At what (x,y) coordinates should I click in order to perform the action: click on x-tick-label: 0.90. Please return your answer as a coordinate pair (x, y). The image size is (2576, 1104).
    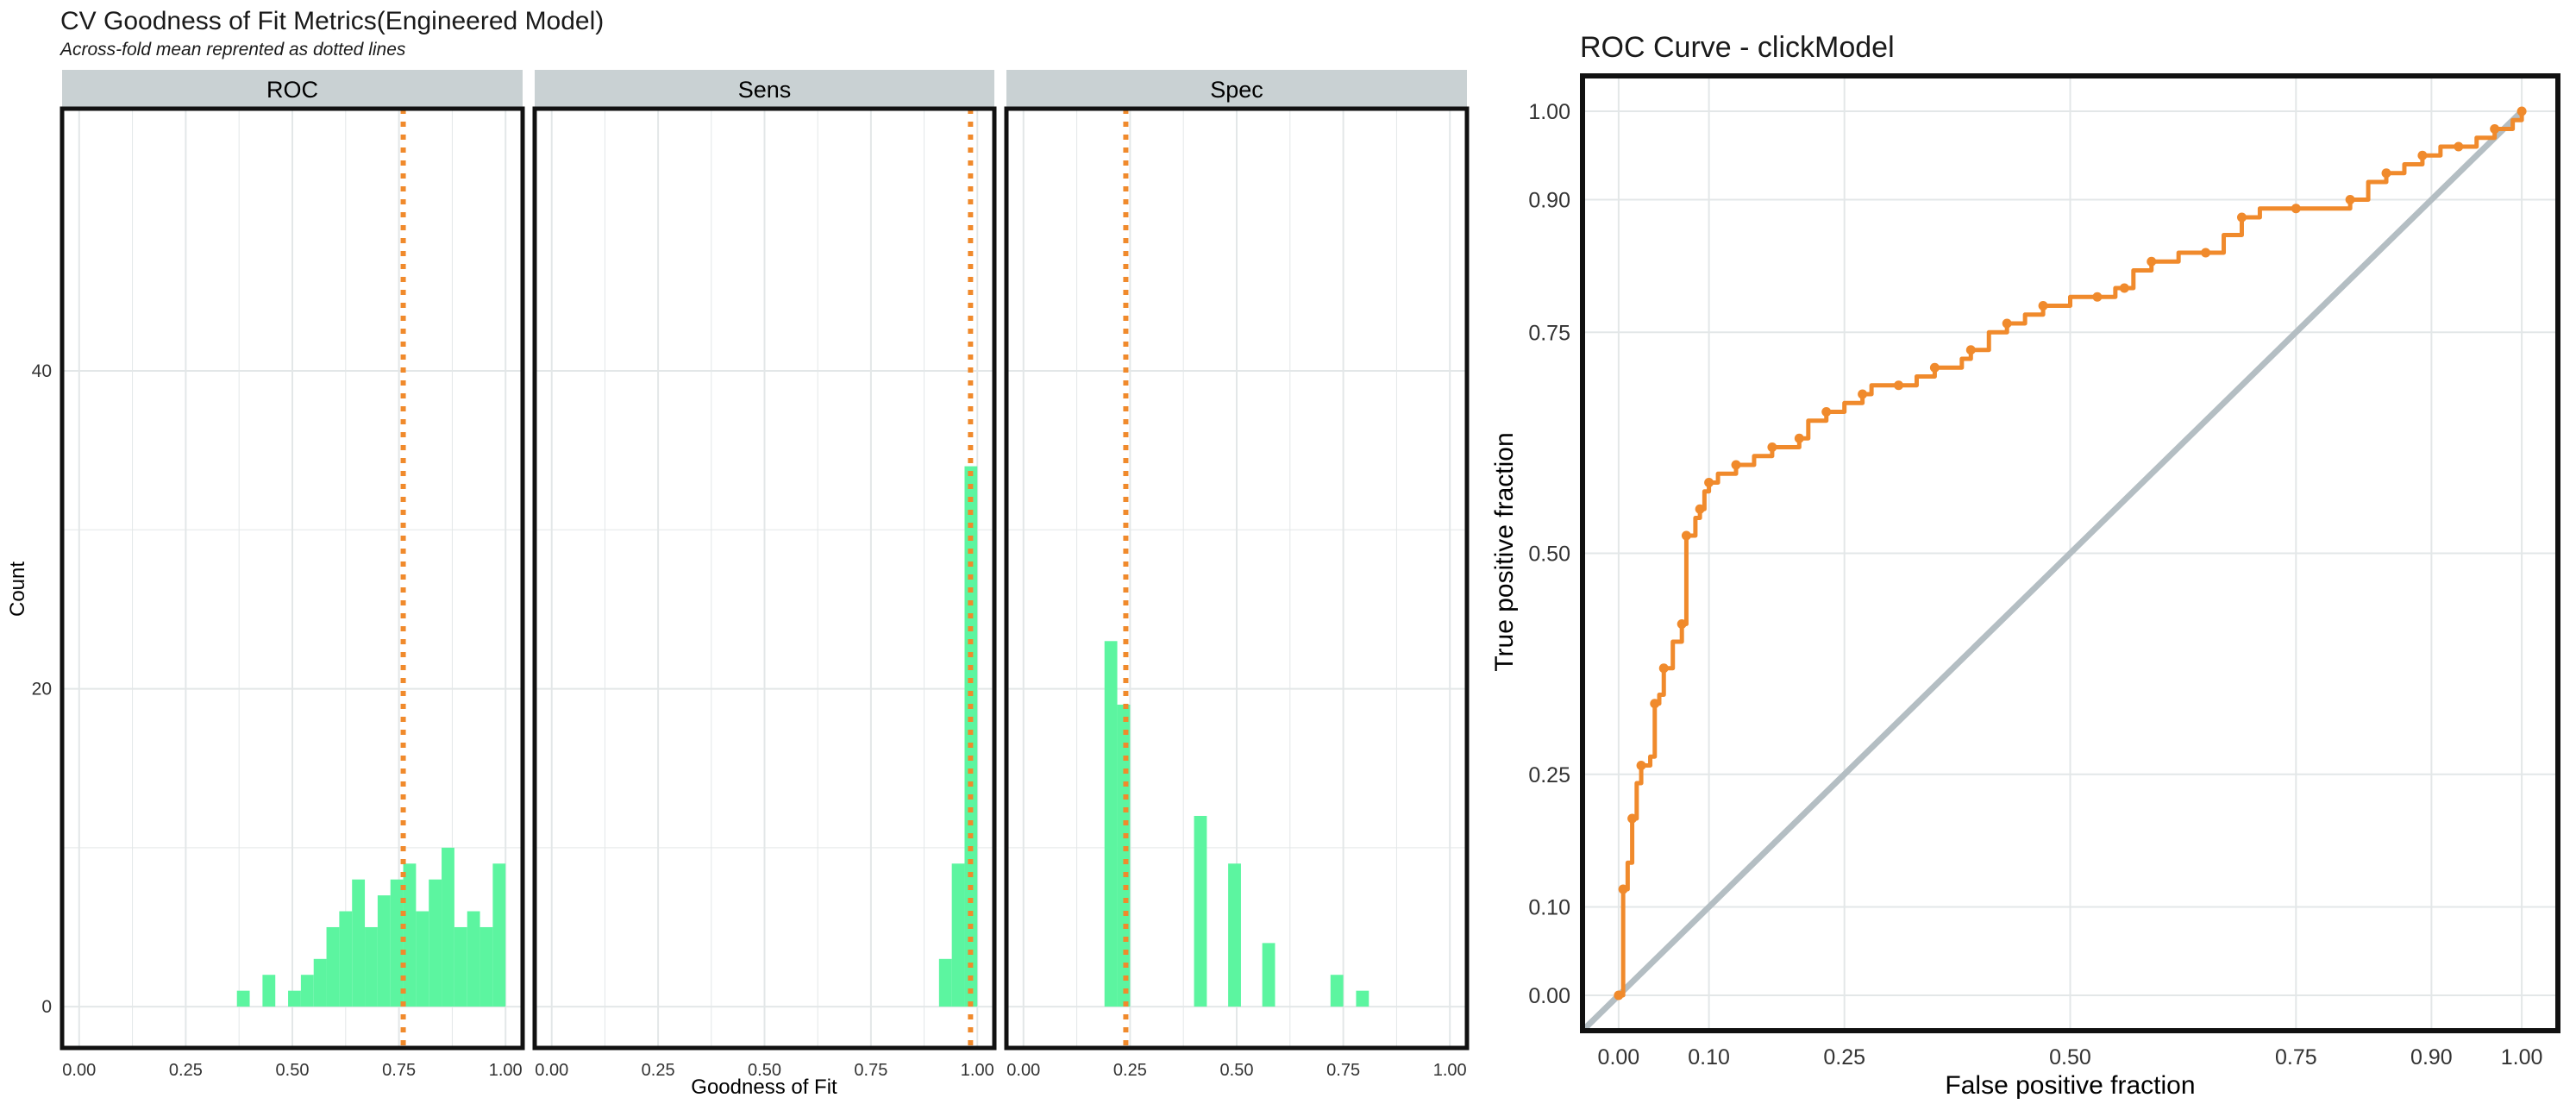
    Looking at the image, I should click on (2431, 1058).